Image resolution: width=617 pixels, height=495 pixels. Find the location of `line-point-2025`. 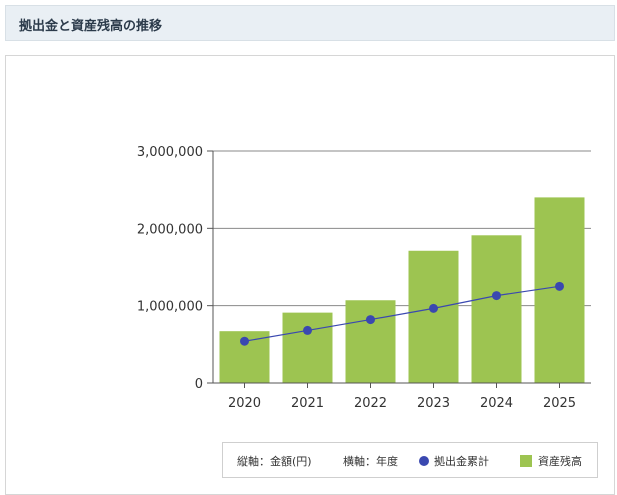

line-point-2025 is located at coordinates (559, 286).